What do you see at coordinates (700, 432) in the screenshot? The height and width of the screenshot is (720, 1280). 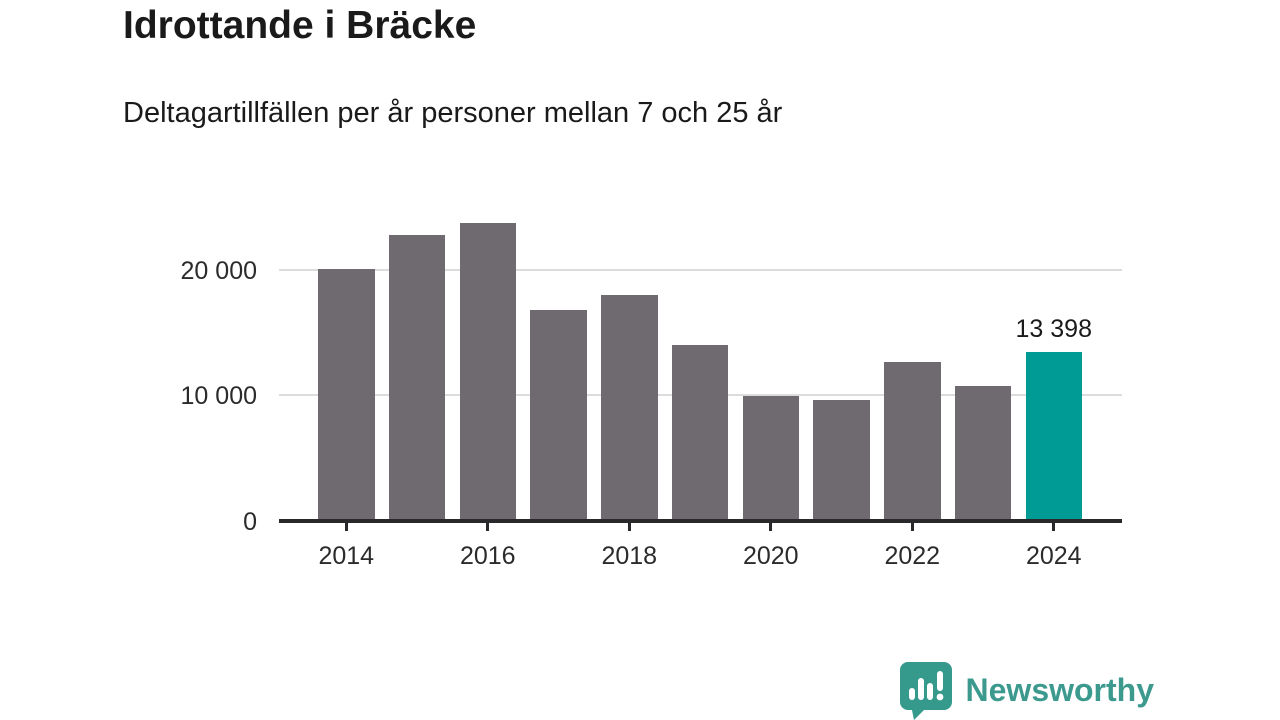 I see `bar-2019` at bounding box center [700, 432].